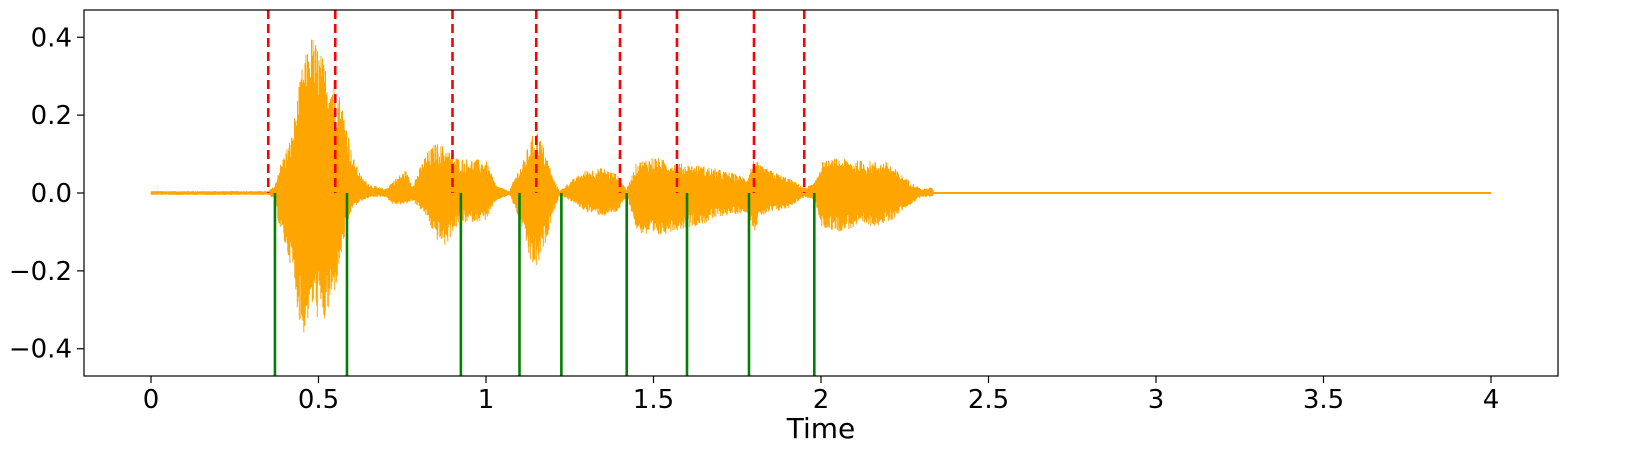 This screenshot has width=1647, height=476. I want to click on x-tick-label-7: 3.5, so click(1323, 400).